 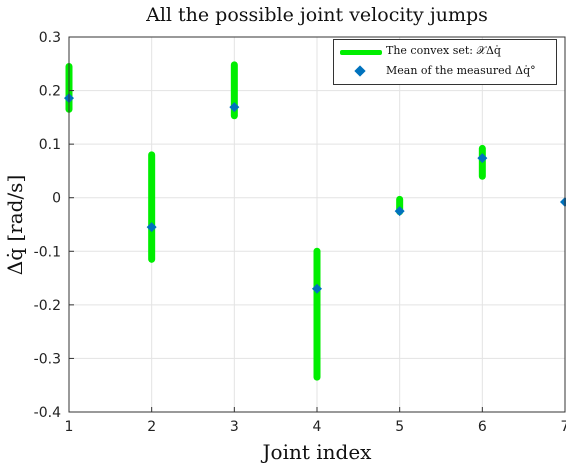 I want to click on legend-label-mean: Mean of the measured Δq̇°, so click(x=461, y=70).